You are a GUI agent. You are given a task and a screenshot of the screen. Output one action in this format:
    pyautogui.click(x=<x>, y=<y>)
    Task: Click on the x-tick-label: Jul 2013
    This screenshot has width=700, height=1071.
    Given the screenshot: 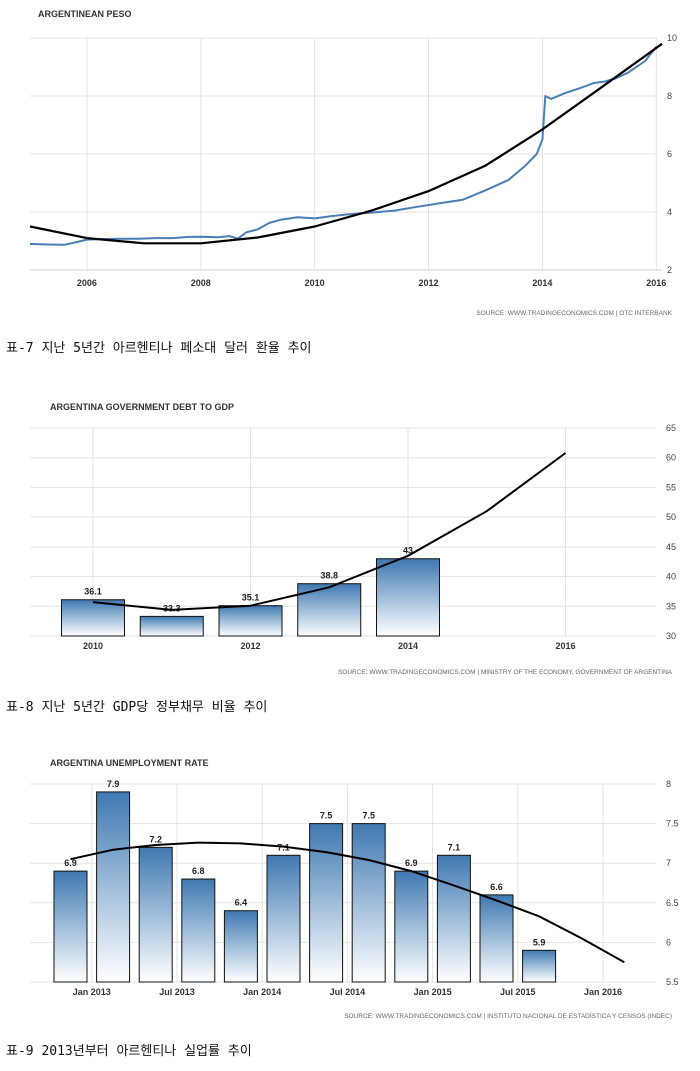 What is the action you would take?
    pyautogui.click(x=177, y=992)
    